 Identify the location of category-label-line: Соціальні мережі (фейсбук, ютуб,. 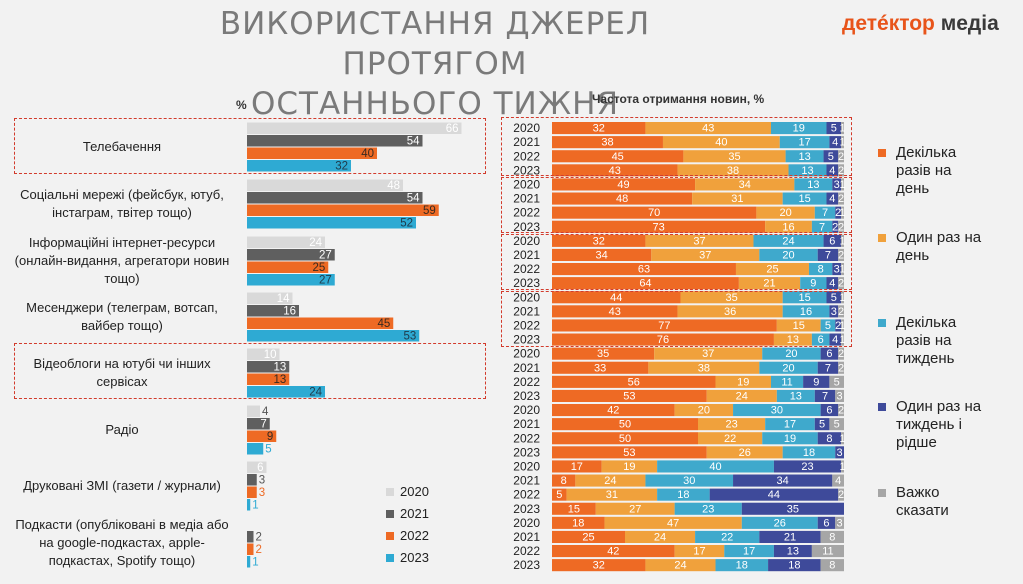
(122, 194).